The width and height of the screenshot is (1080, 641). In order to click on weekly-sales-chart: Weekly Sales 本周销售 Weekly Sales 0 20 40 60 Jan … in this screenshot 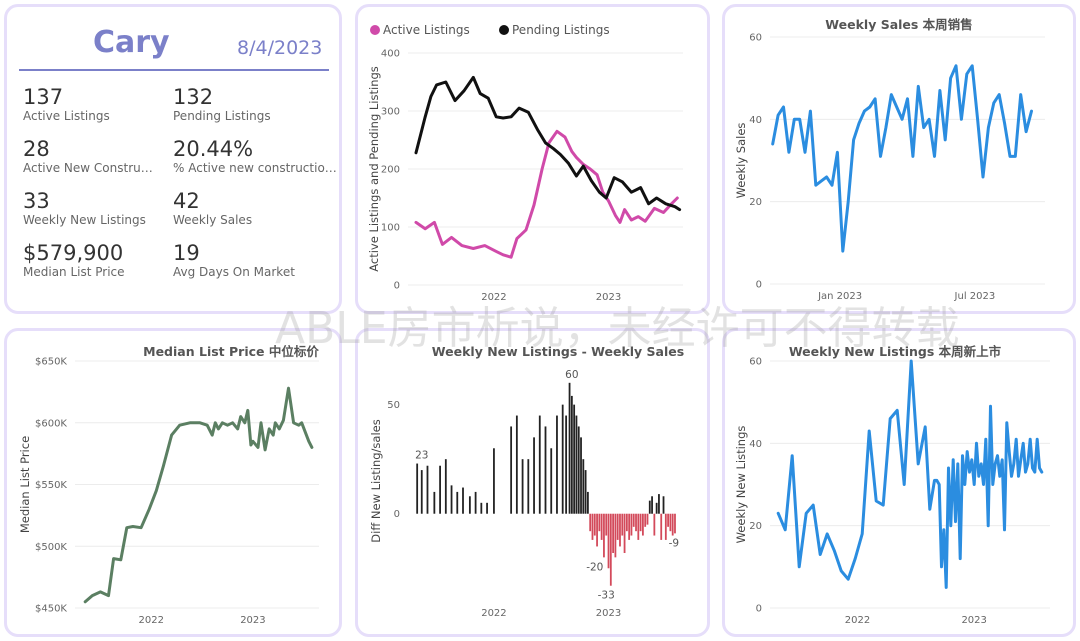, I will do `click(889, 159)`.